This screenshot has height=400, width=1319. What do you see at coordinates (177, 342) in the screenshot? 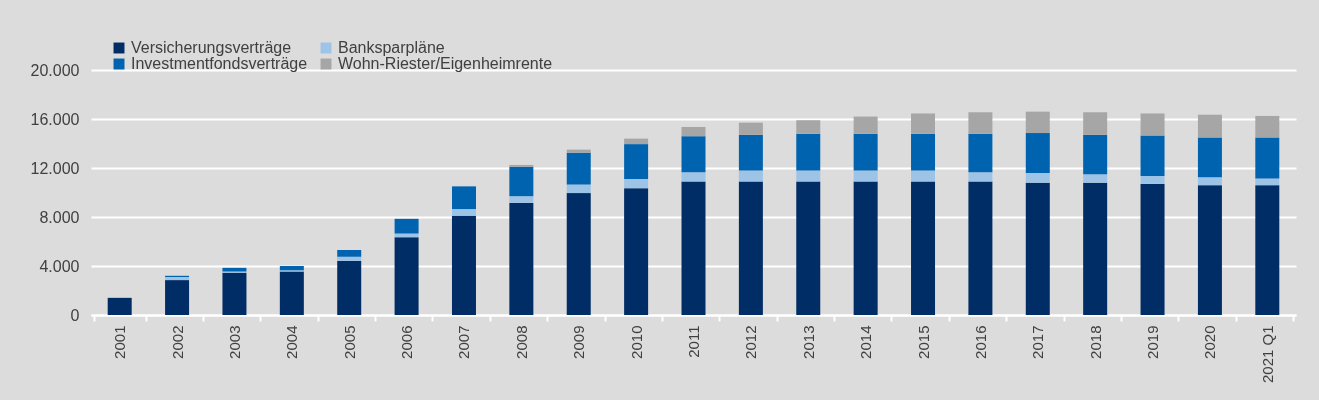
I see `x-tick-label: 2002` at bounding box center [177, 342].